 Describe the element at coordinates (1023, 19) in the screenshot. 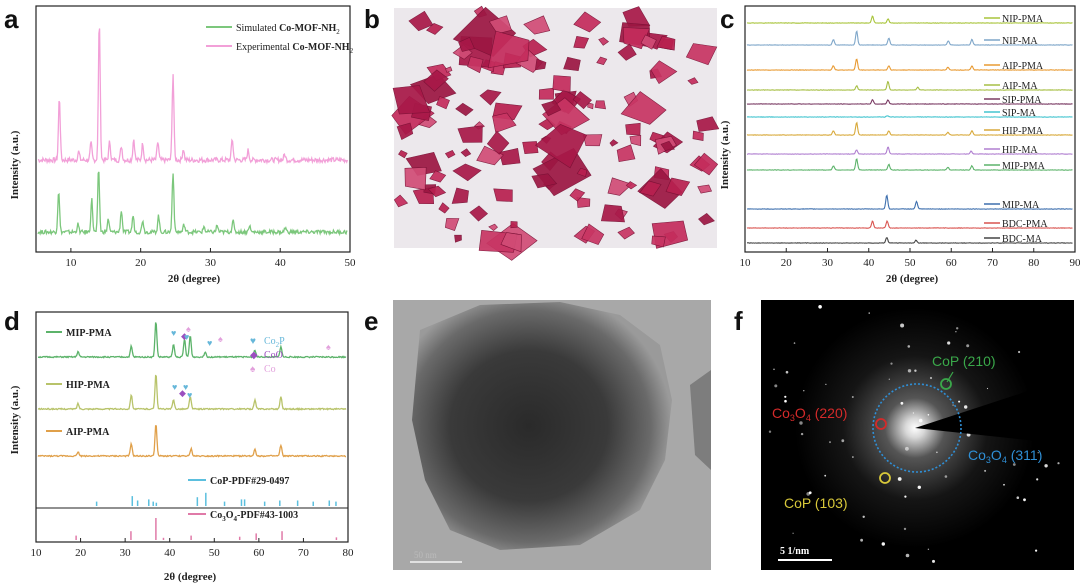

I see `chart-c-legend-nip-pma: NIP-PMA` at that location.